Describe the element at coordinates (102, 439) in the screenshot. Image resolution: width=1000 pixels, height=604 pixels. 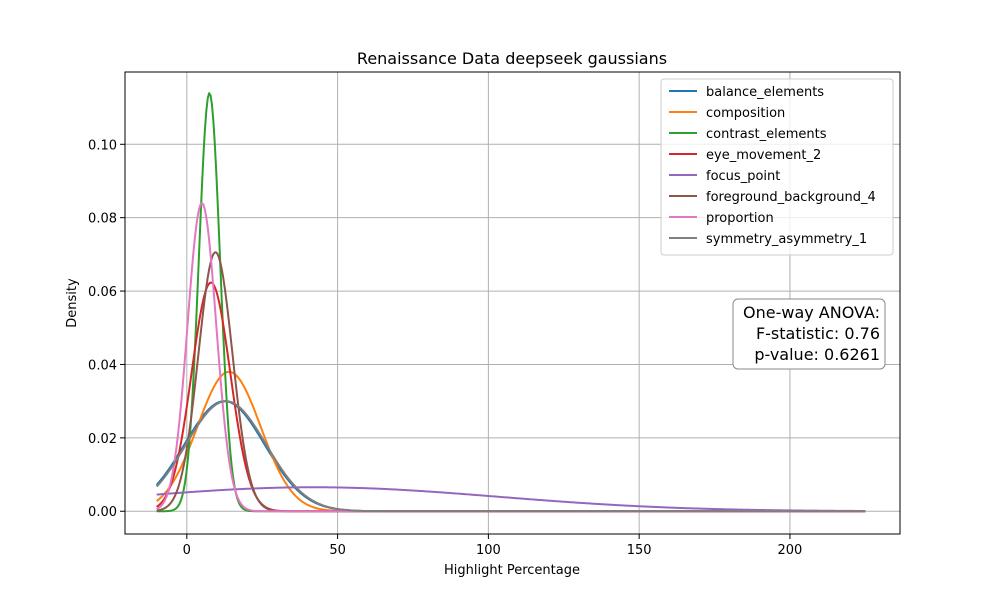
I see `y-tick-label: 0.02` at that location.